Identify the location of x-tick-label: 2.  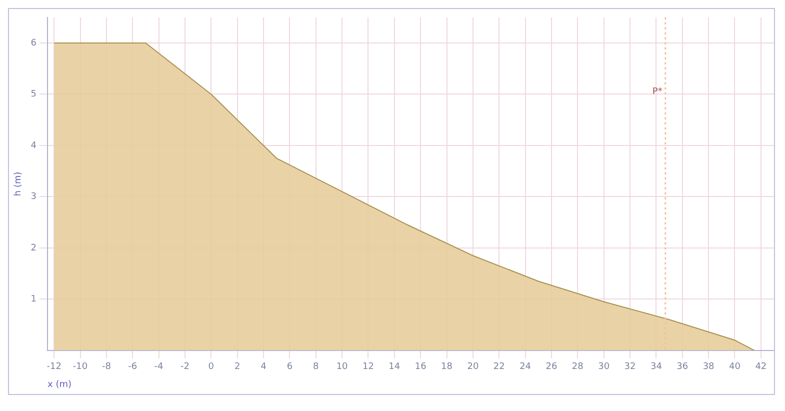
(237, 367).